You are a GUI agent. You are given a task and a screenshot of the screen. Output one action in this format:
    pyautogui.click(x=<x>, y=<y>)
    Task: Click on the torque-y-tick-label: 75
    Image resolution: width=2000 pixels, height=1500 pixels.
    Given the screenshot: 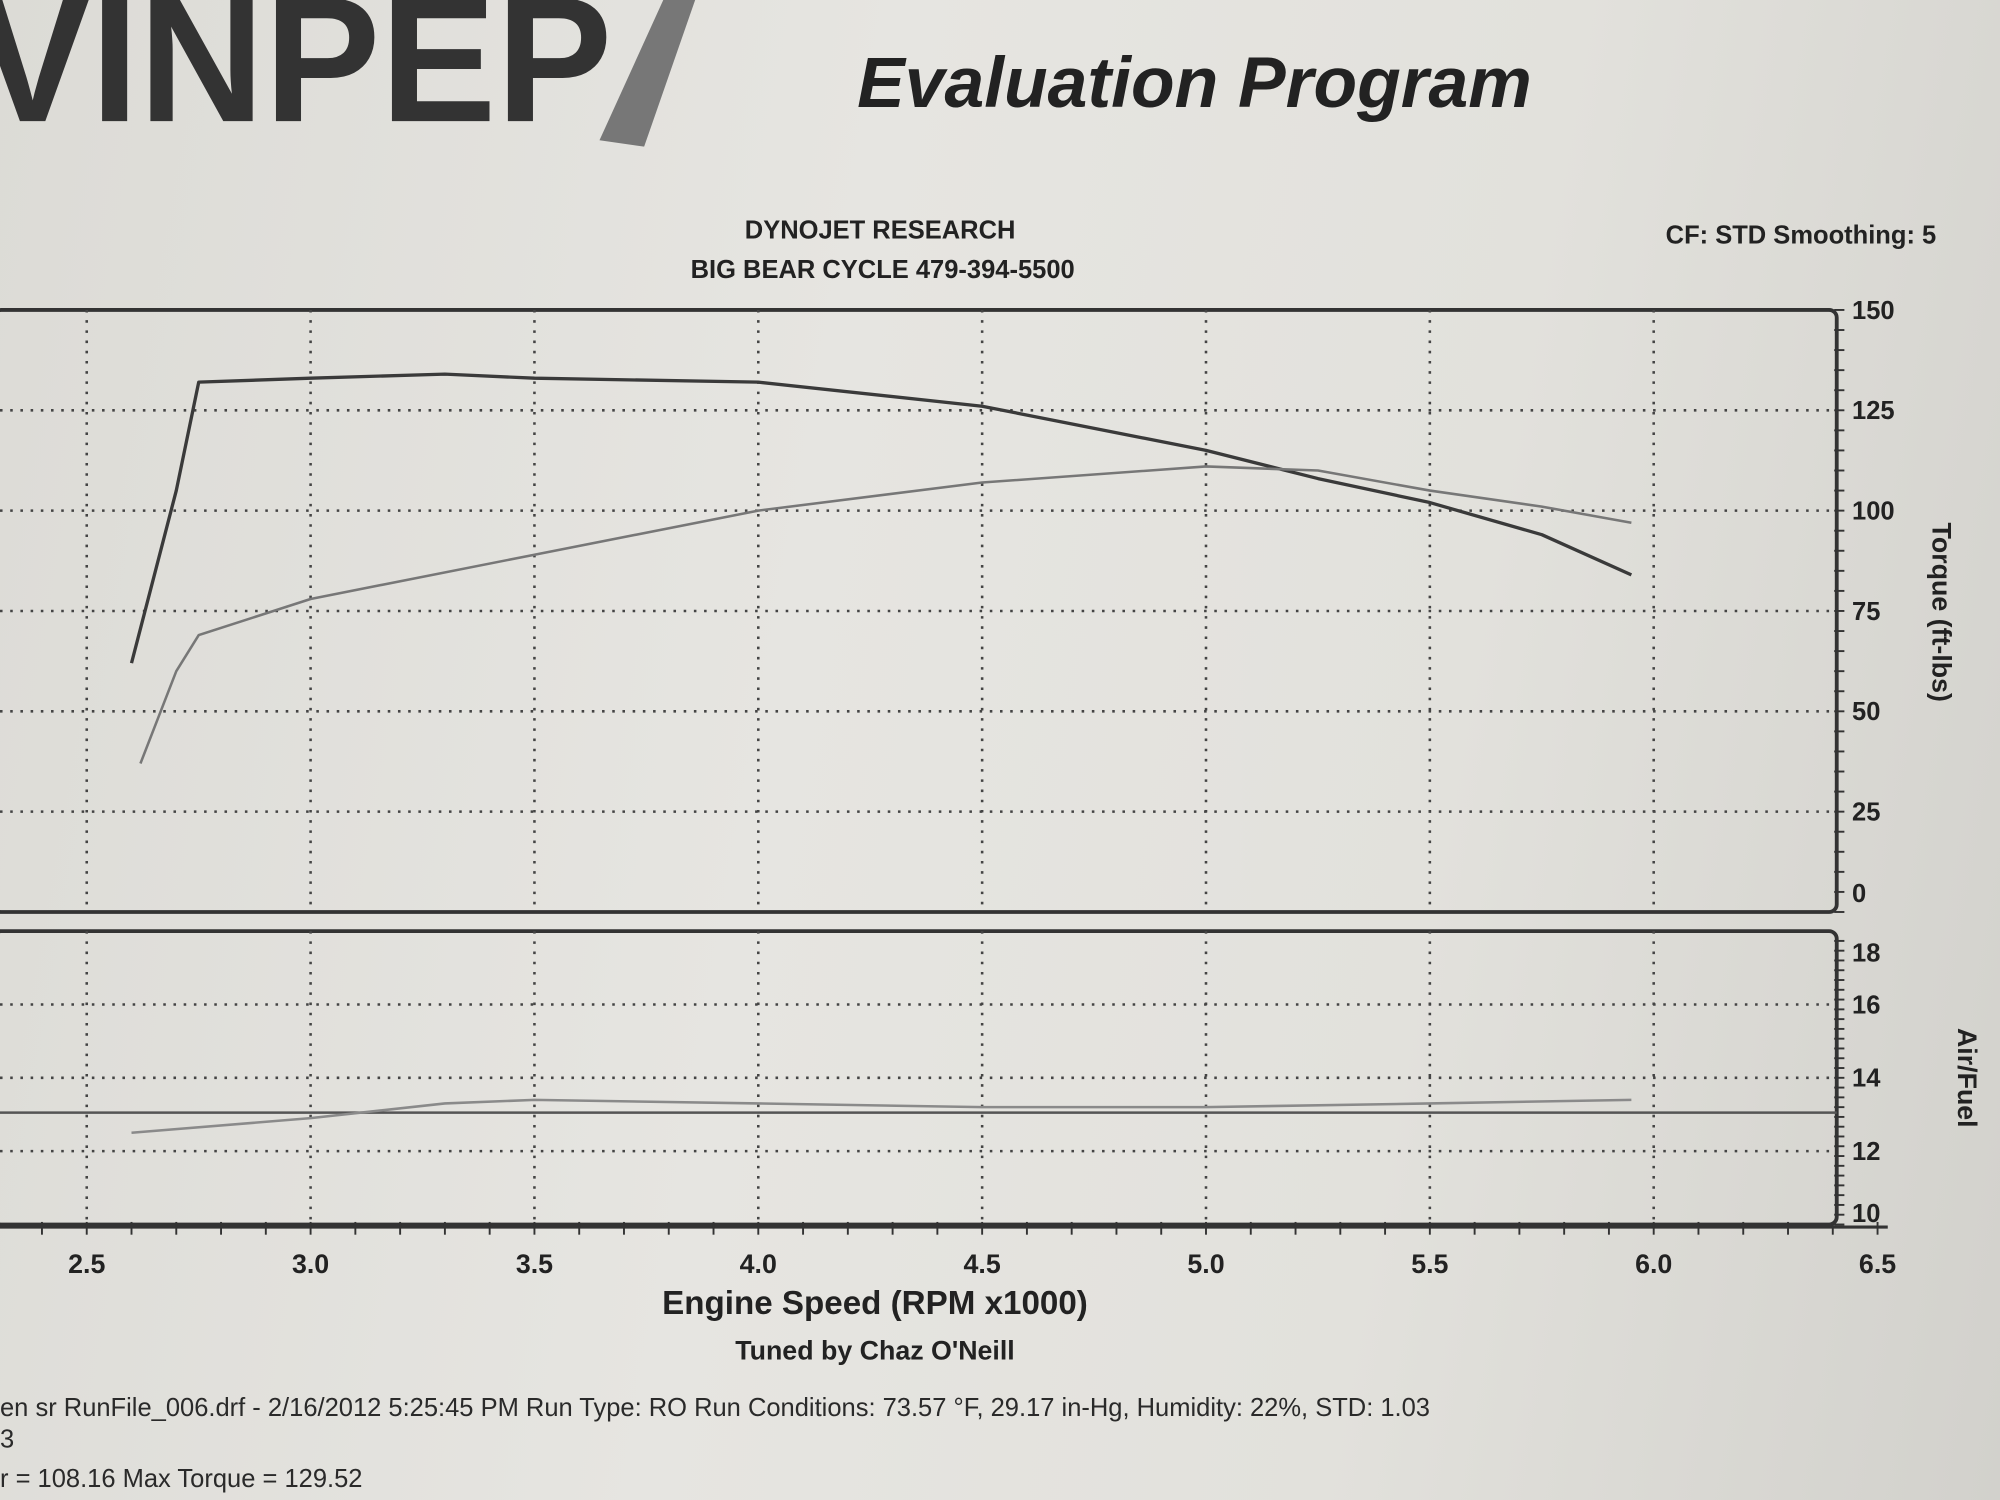 What is the action you would take?
    pyautogui.click(x=1866, y=612)
    